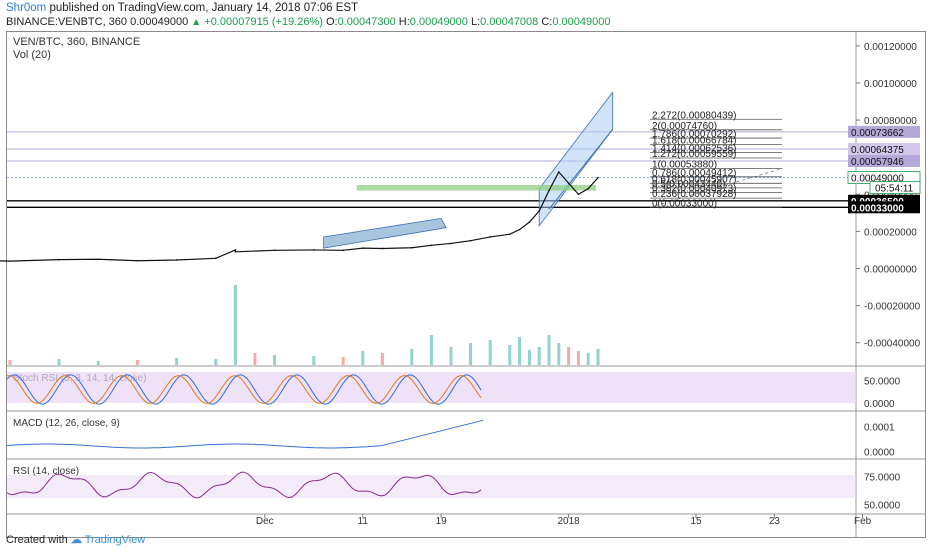 Image resolution: width=932 pixels, height=550 pixels. Describe the element at coordinates (863, 521) in the screenshot. I see `time-tick-label: Feb` at that location.